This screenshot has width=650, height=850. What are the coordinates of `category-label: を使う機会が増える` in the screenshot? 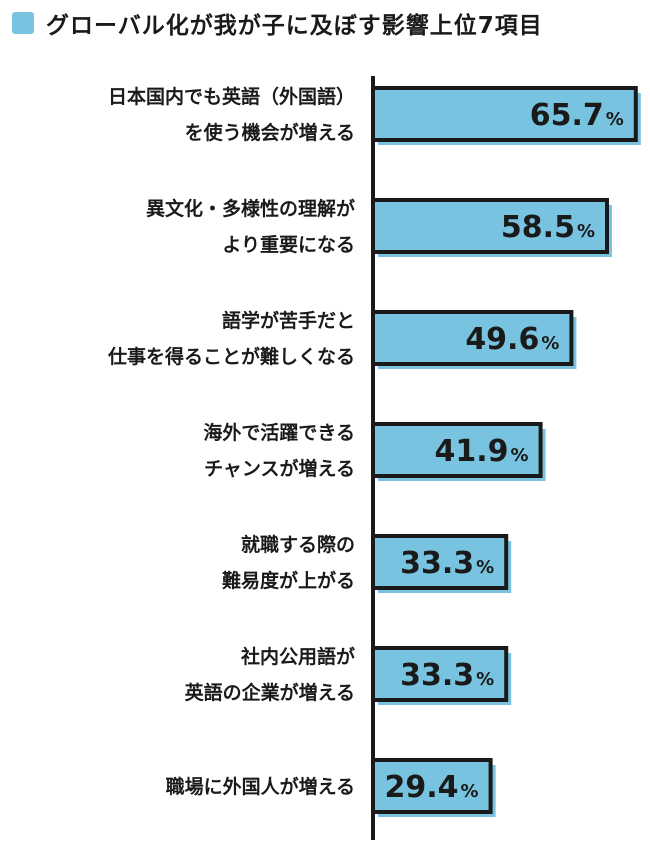 It's located at (270, 132).